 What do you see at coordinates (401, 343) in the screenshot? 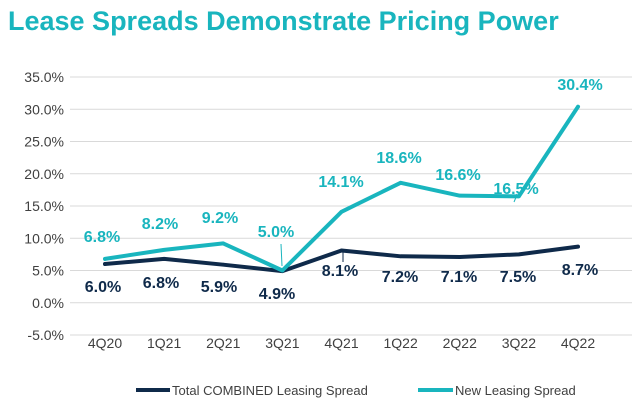
I see `x-tick-label: 1Q22` at bounding box center [401, 343].